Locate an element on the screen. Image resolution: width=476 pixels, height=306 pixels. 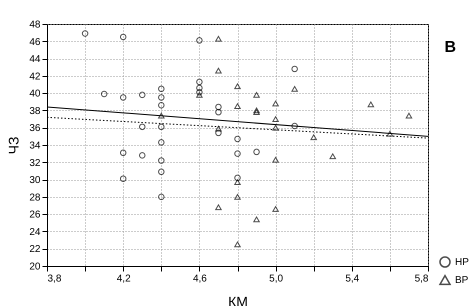
x-tick-label: 3,8 is located at coordinates (55, 279).